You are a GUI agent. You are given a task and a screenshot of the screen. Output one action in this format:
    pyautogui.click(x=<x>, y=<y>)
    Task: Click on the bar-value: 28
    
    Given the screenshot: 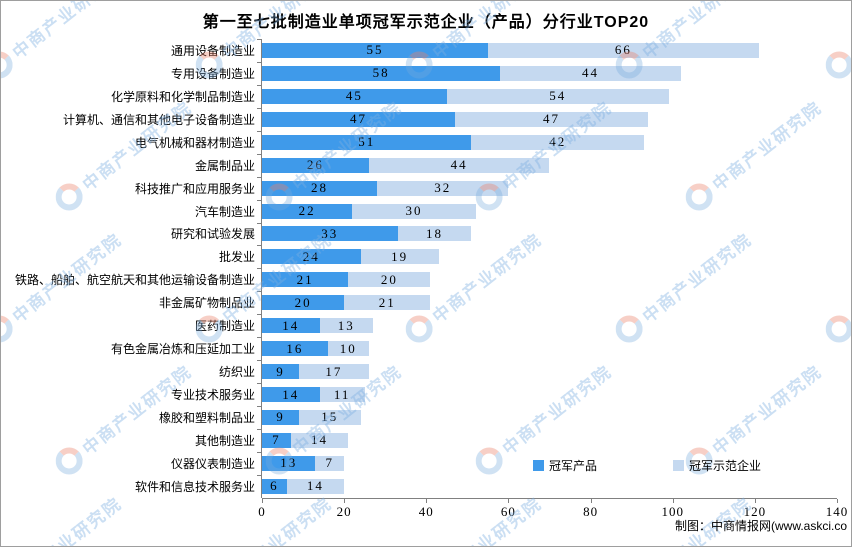 What is the action you would take?
    pyautogui.click(x=319, y=188)
    